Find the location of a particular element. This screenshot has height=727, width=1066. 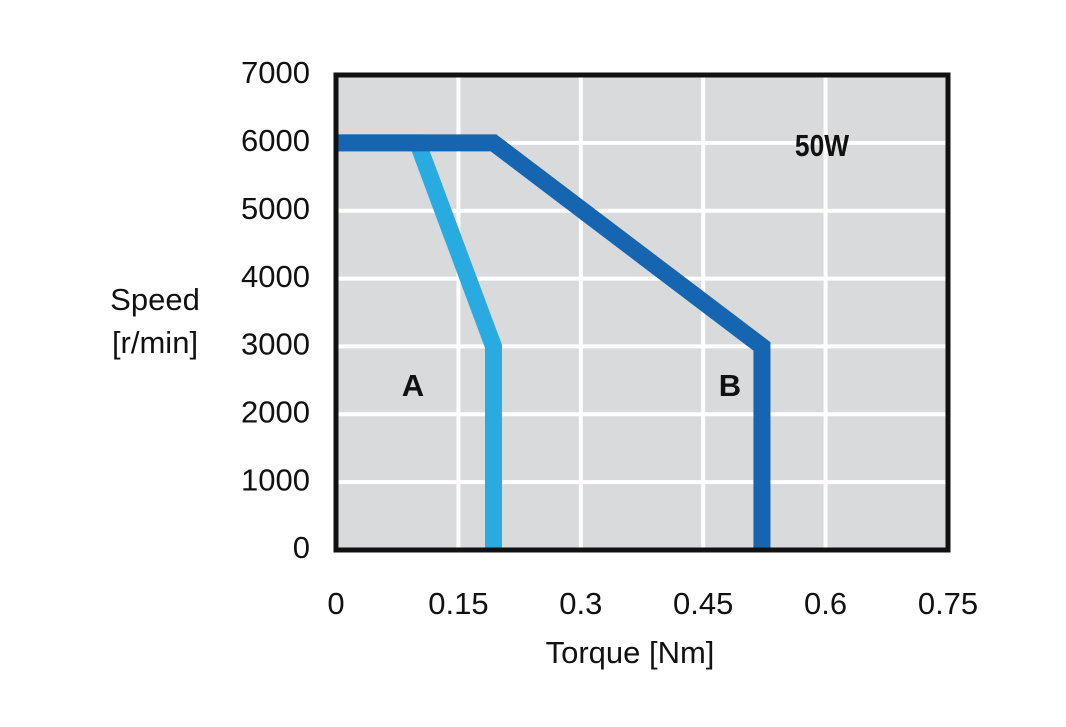

y-tick-label: 4000 is located at coordinates (275, 276).